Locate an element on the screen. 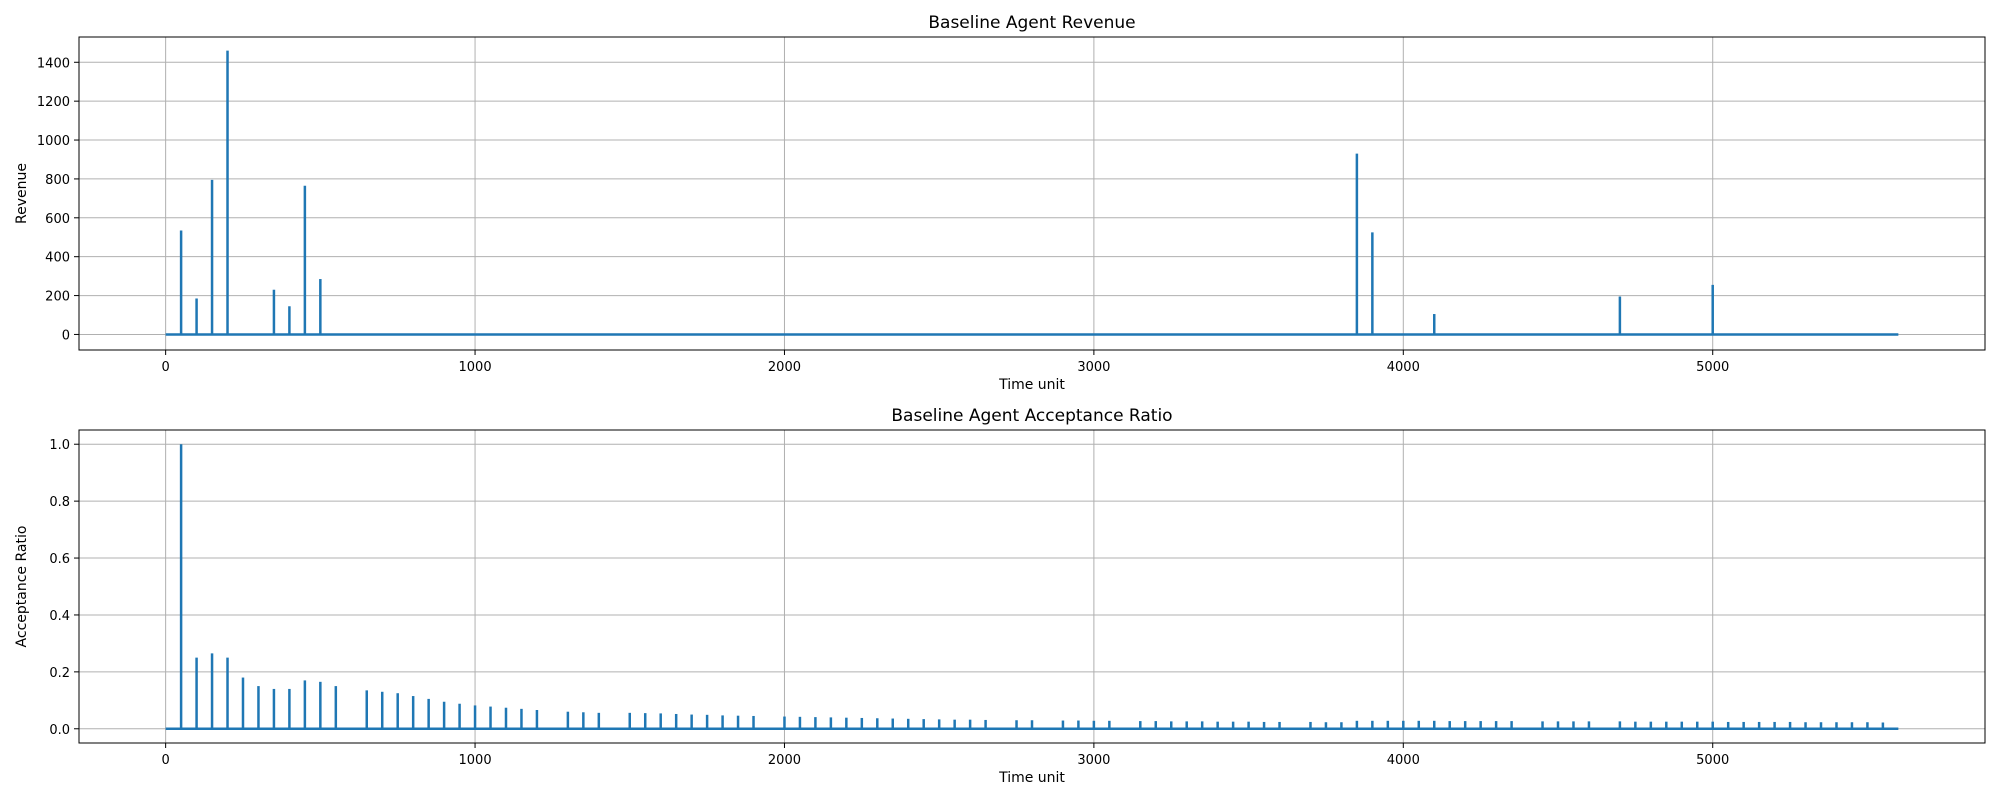 The height and width of the screenshot is (800, 2000). y-tick-label: 0.8 is located at coordinates (59, 502).